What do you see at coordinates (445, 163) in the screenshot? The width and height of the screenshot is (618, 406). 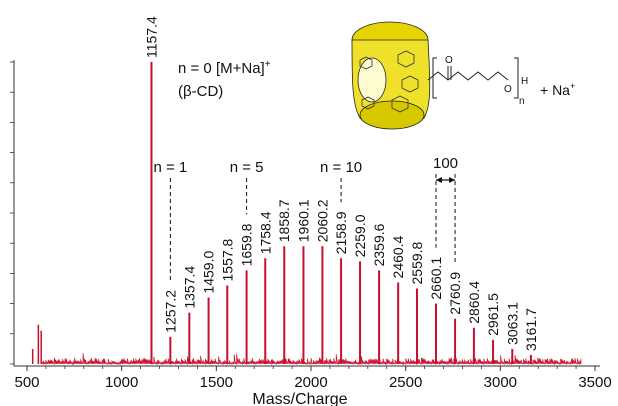 I see `annotation-100: 100` at bounding box center [445, 163].